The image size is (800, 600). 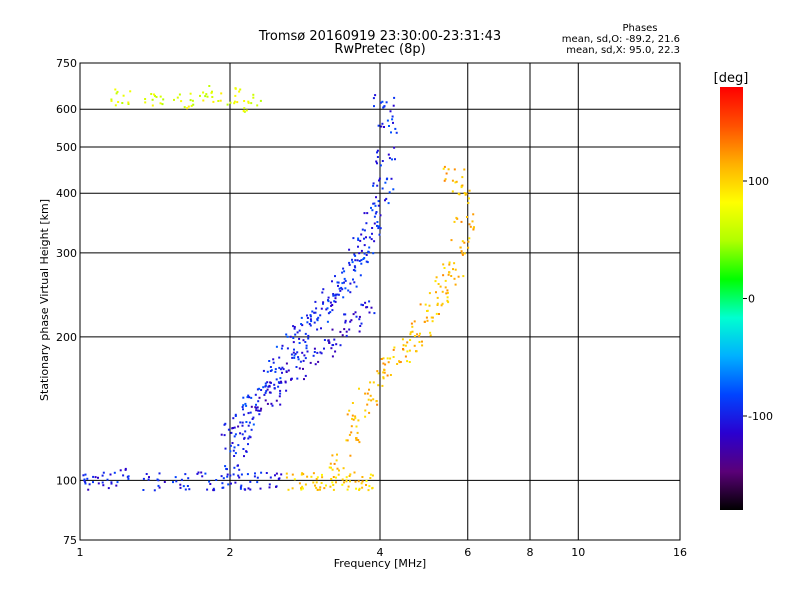 I want to click on y-axis-label: Stationary phase Virtual Height [km], so click(x=44, y=300).